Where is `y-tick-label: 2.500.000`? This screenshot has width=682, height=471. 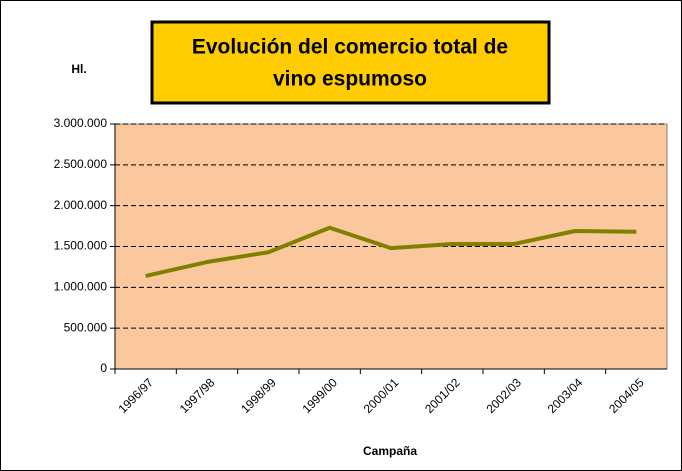 y-tick-label: 2.500.000 is located at coordinates (81, 164).